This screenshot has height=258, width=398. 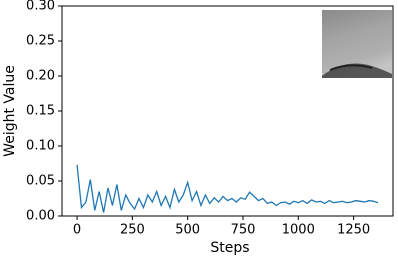 What do you see at coordinates (40, 111) in the screenshot?
I see `y-tick-label: 0.15` at bounding box center [40, 111].